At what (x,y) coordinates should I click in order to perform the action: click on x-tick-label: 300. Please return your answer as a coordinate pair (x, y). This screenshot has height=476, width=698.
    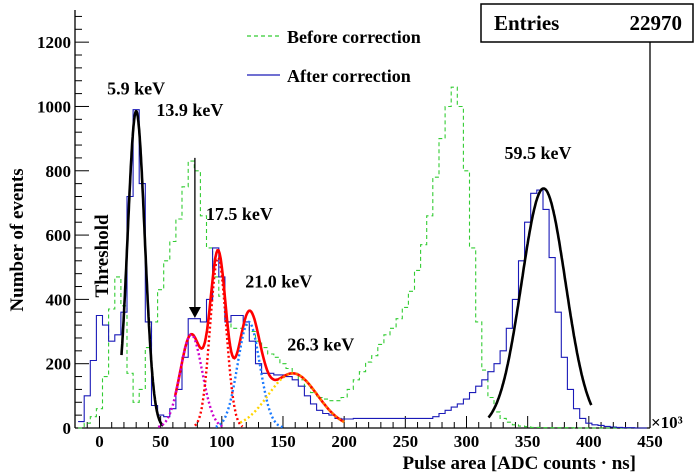
    Looking at the image, I should click on (467, 441).